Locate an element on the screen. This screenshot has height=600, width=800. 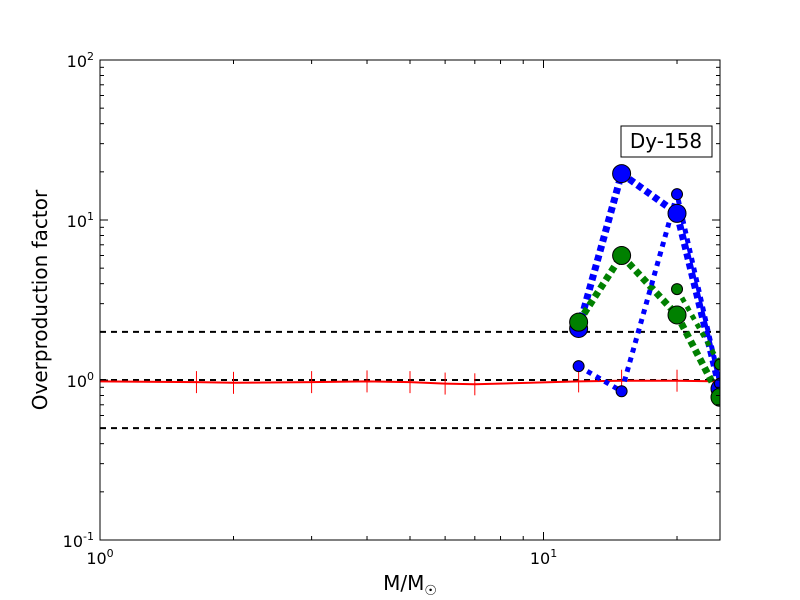
red-line-path is located at coordinates (410, 382).